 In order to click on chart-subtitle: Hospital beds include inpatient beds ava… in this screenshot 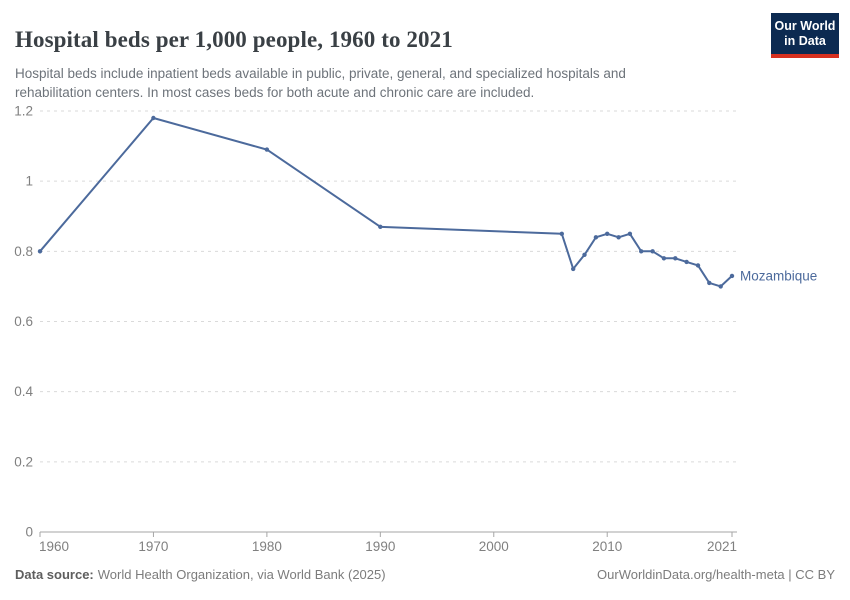, I will do `click(320, 83)`.